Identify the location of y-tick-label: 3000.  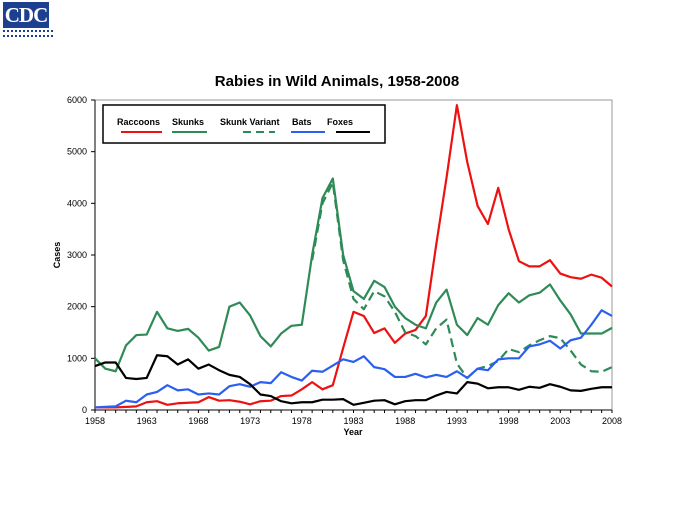
(77, 255).